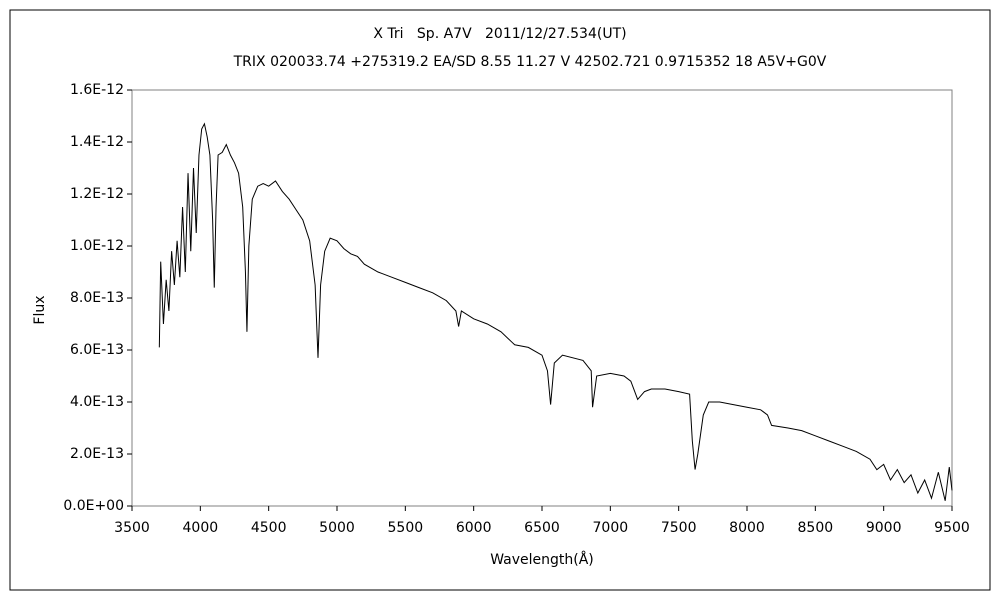 Image resolution: width=1000 pixels, height=600 pixels. I want to click on y-tick-label: 4.0E-13, so click(97, 402).